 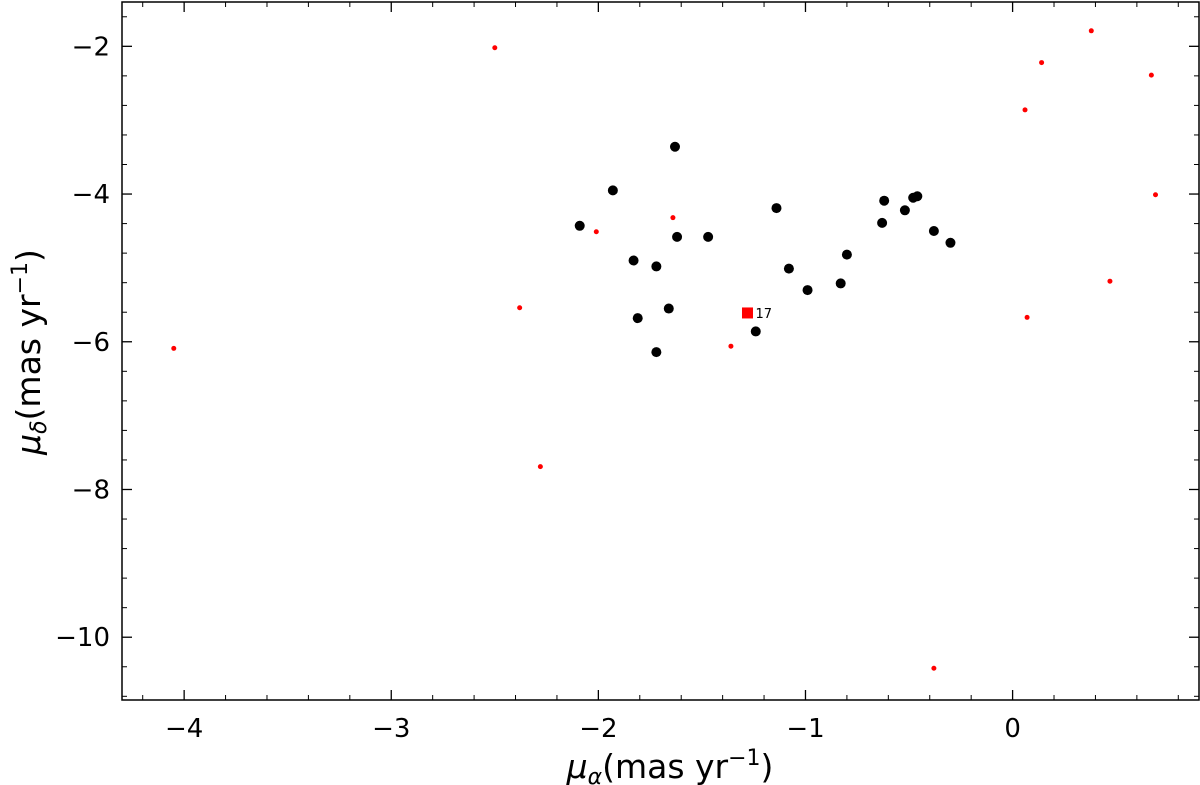 What do you see at coordinates (184, 729) in the screenshot?
I see `x-tick-label: −4` at bounding box center [184, 729].